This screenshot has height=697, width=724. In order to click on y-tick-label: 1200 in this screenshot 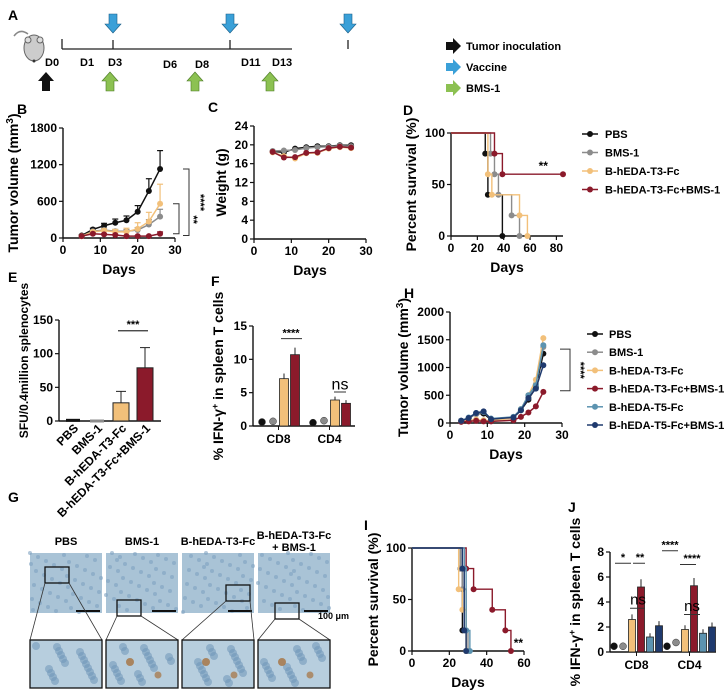, I will do `click(43, 165)`.